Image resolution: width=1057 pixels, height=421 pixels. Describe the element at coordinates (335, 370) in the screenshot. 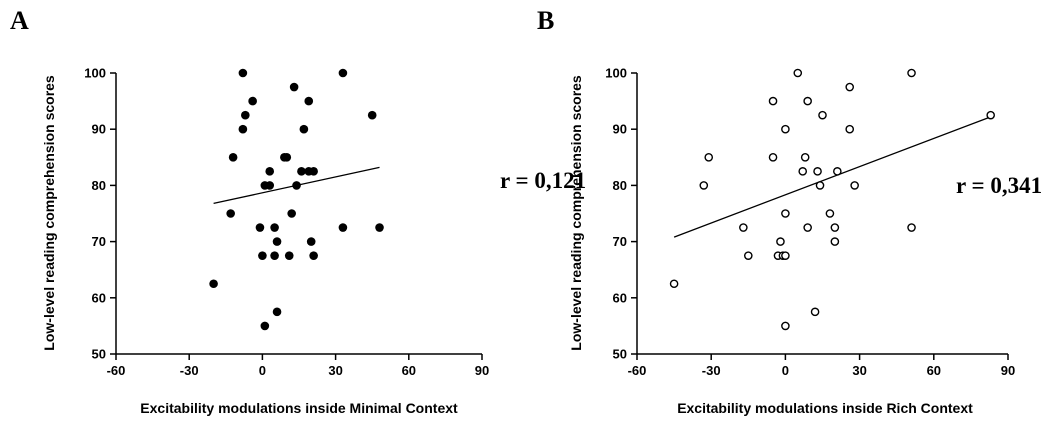

I see `panel-a-x-tick-label: 30` at that location.